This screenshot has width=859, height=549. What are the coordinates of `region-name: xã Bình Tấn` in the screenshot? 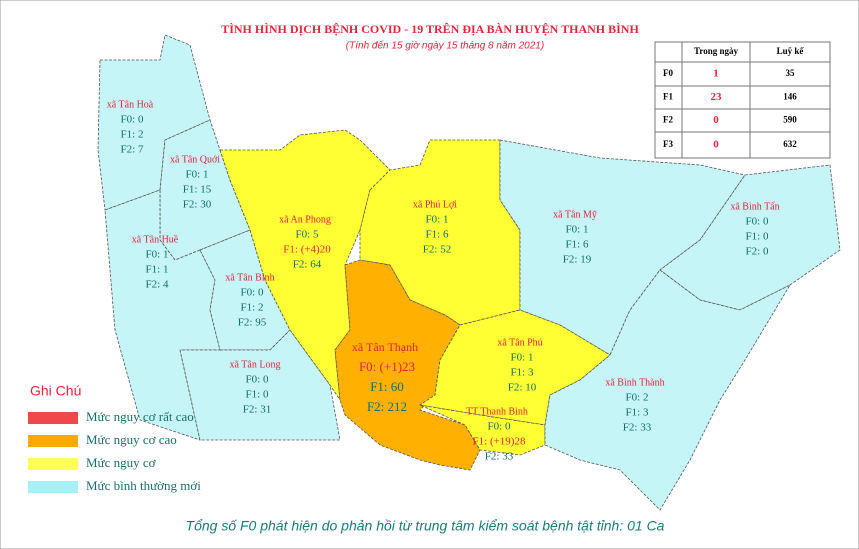 It's located at (754, 206).